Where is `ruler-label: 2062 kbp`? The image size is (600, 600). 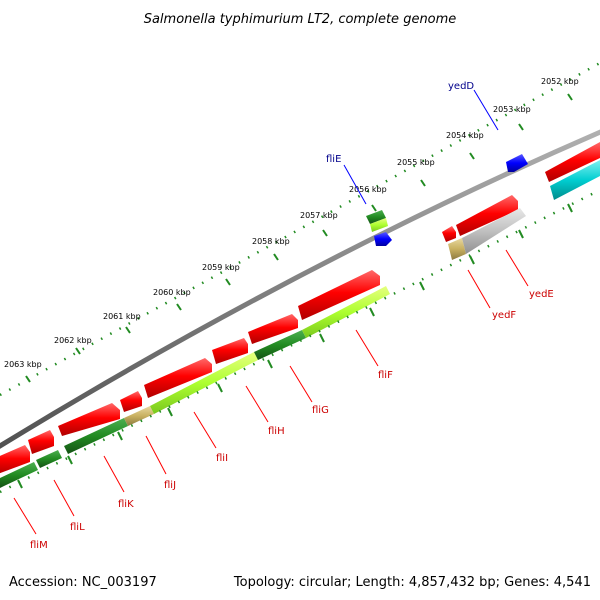 ruler-label: 2062 kbp is located at coordinates (73, 340).